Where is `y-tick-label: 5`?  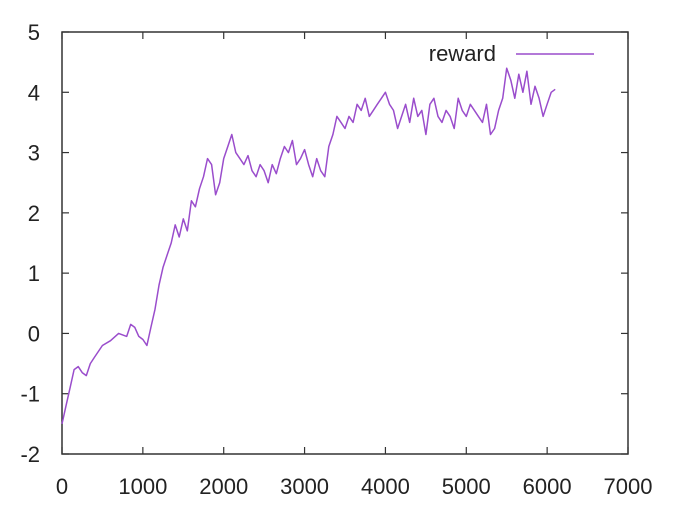
y-tick-label: 5 is located at coordinates (34, 32).